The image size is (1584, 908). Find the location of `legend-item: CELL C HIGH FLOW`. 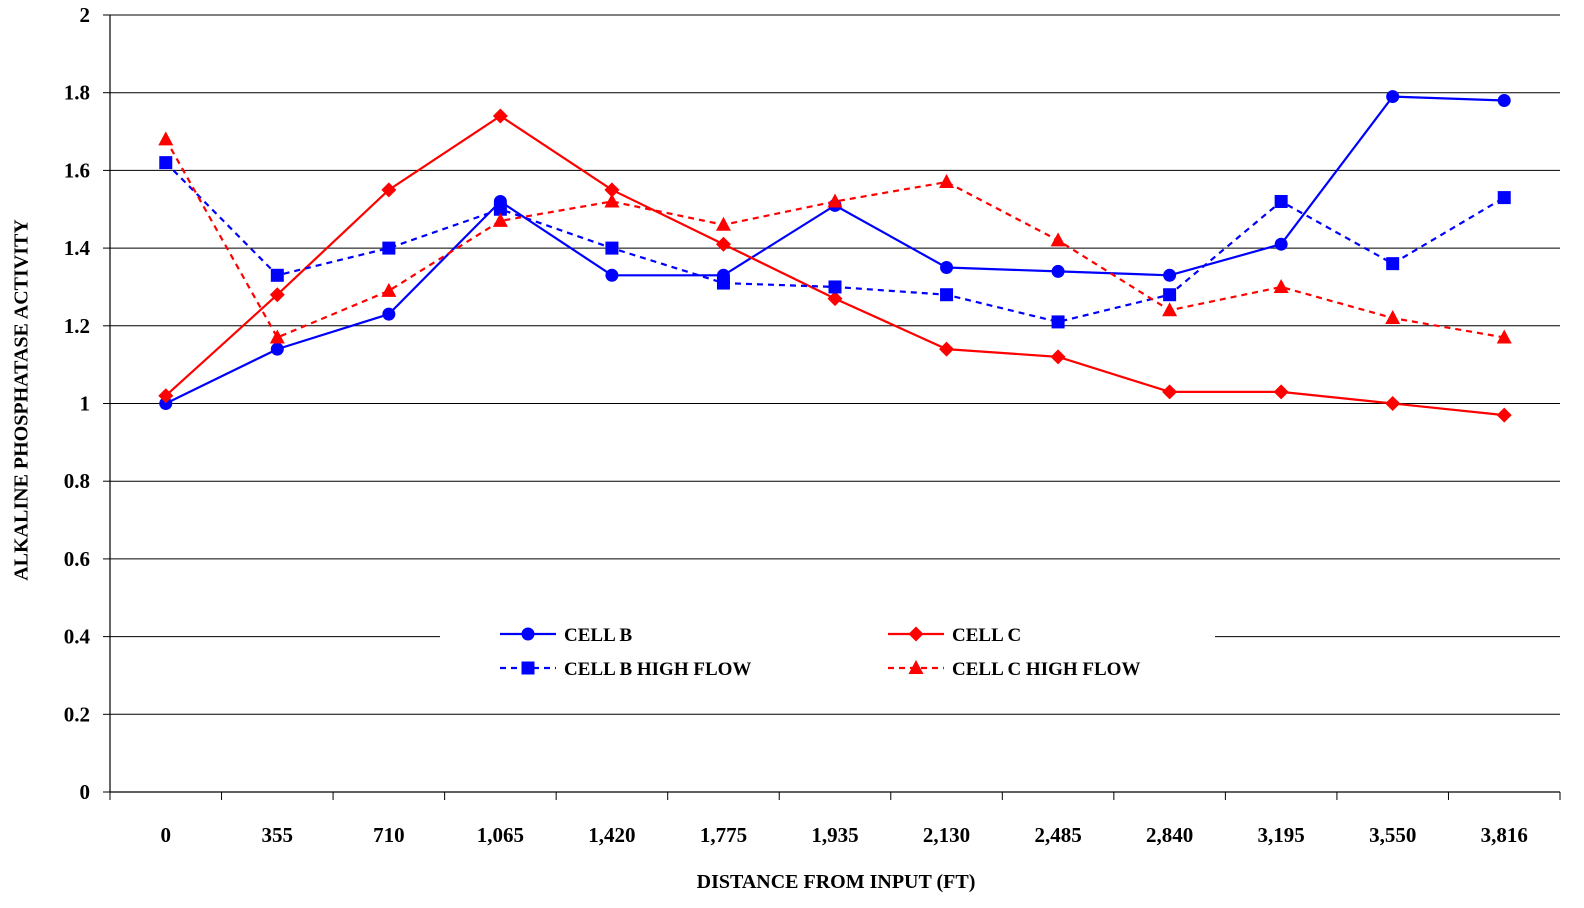

legend-item: CELL C HIGH FLOW is located at coordinates (1014, 669).